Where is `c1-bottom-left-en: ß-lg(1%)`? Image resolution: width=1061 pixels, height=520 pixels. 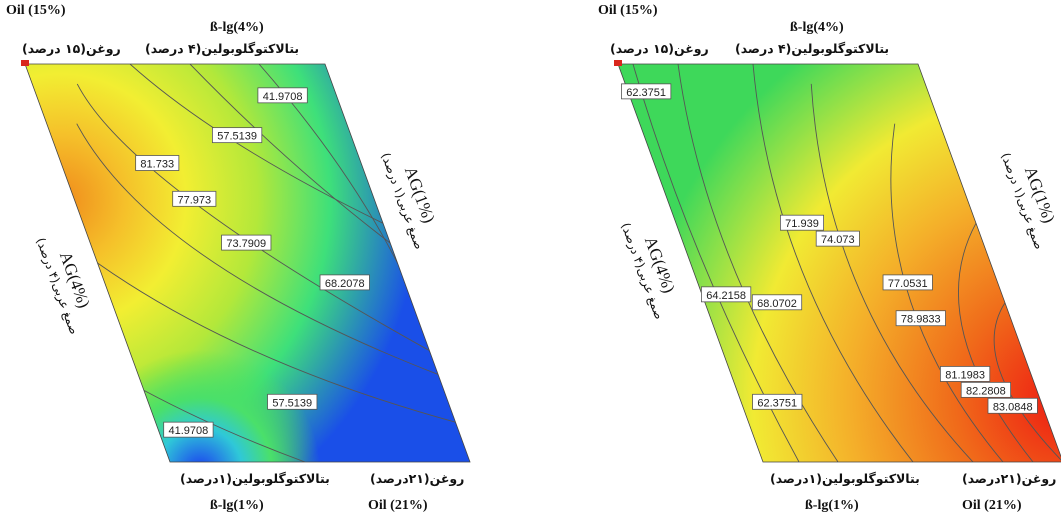 c1-bottom-left-en: ß-lg(1%) is located at coordinates (237, 505).